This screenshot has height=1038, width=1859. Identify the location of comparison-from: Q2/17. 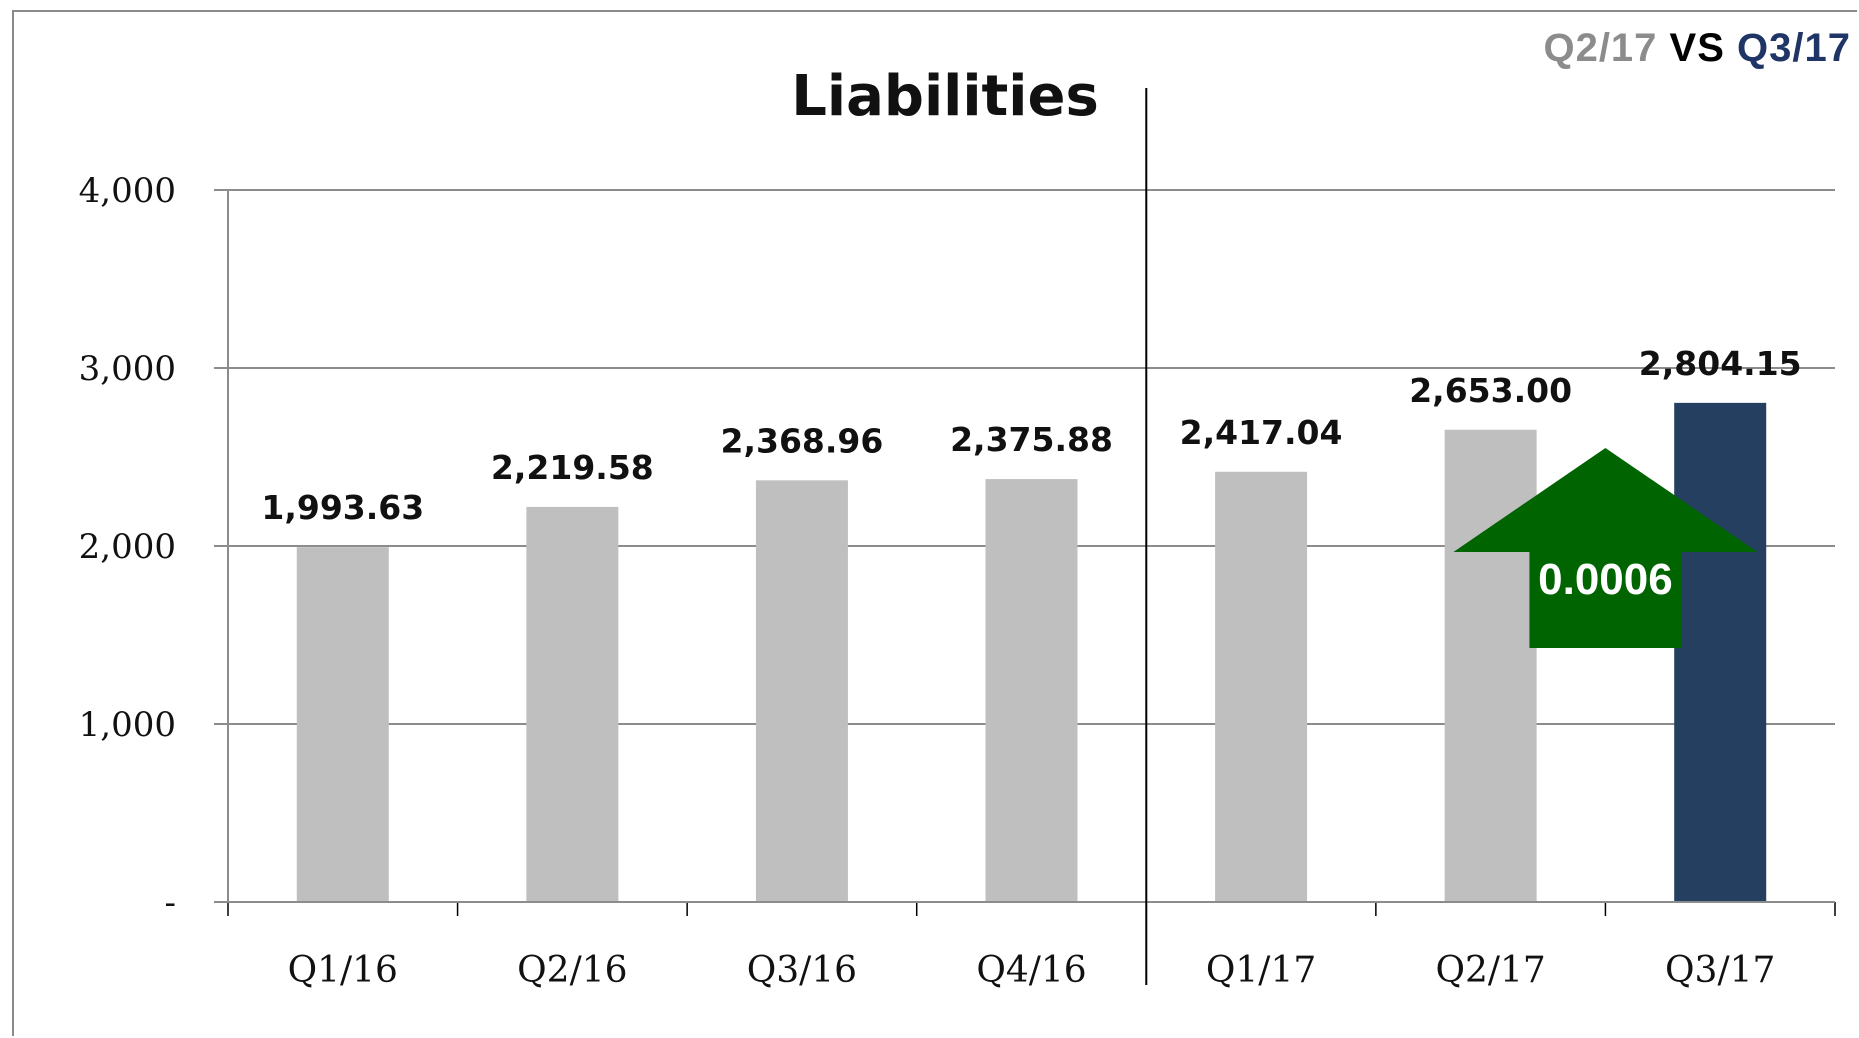
(1600, 48).